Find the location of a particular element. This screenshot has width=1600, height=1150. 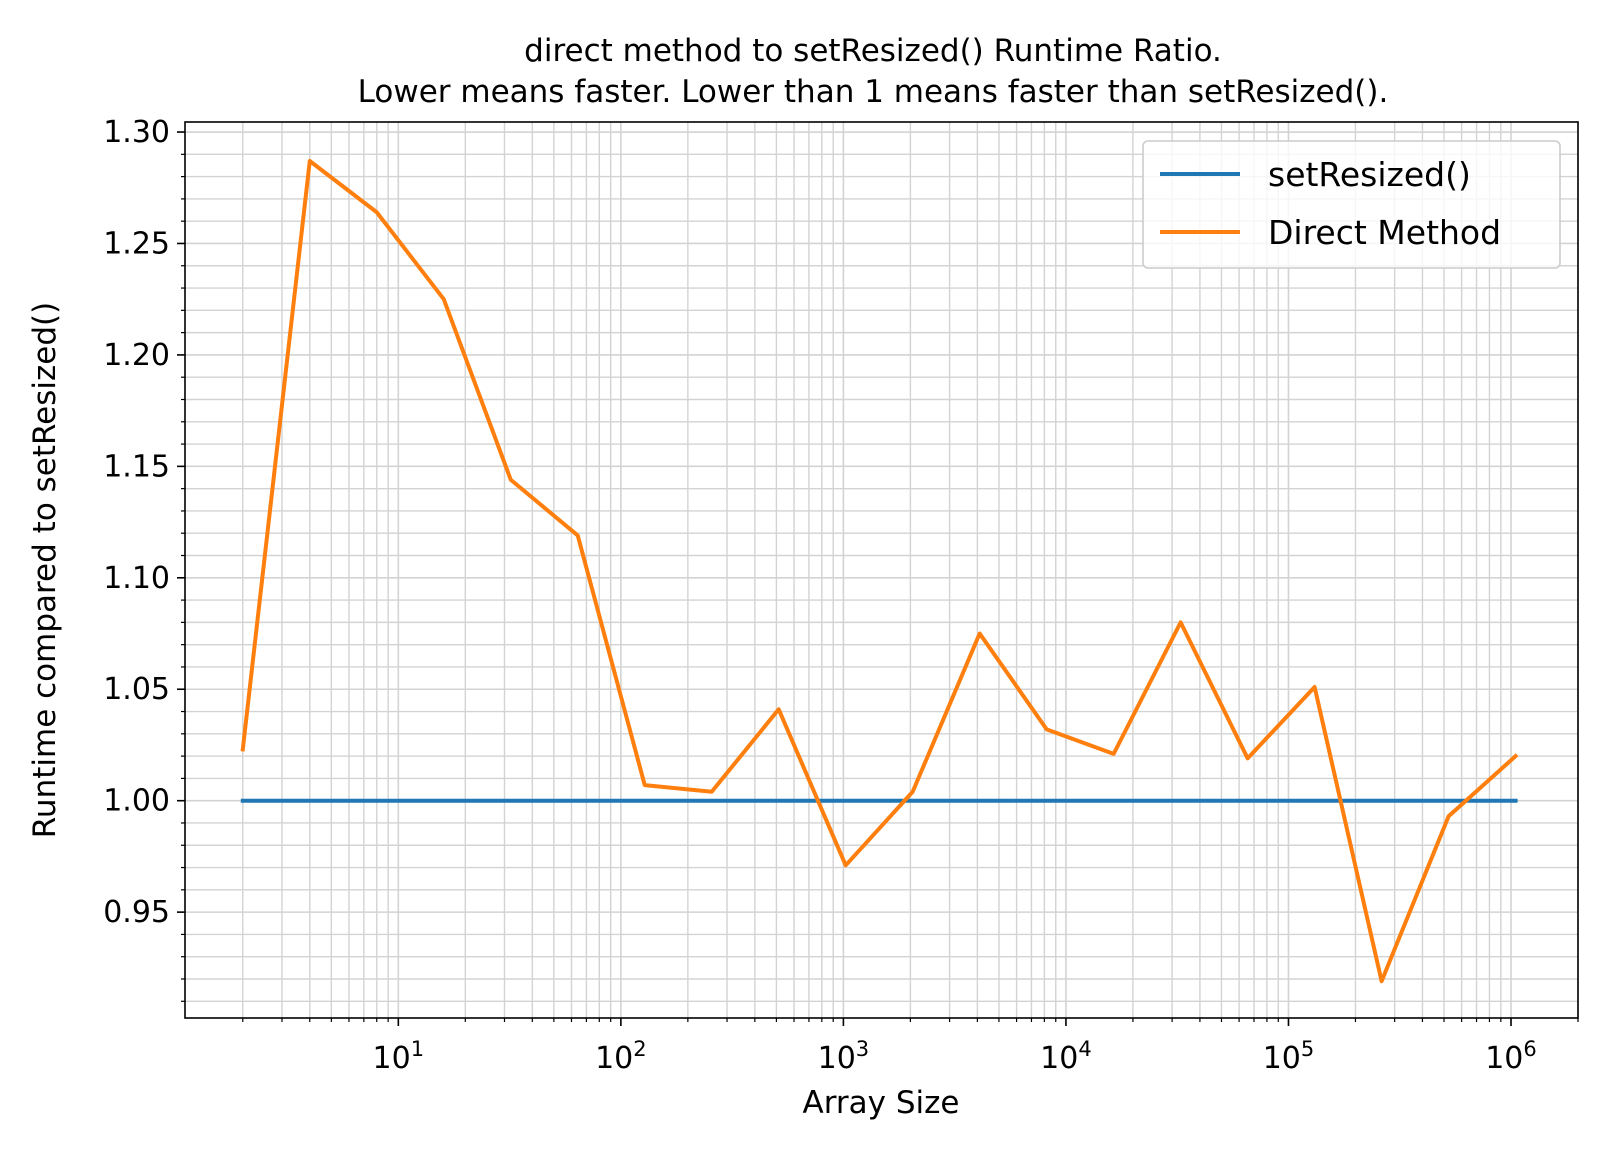

y-tick-label: 0.95 is located at coordinates (136, 912).